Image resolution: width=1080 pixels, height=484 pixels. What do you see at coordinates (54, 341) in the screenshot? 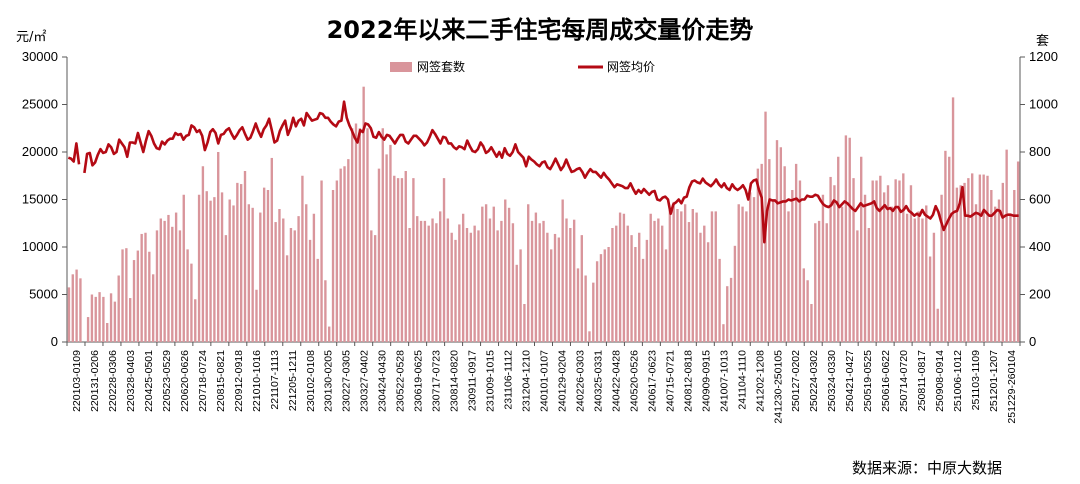
I see `left-tick-label: 0` at bounding box center [54, 341].